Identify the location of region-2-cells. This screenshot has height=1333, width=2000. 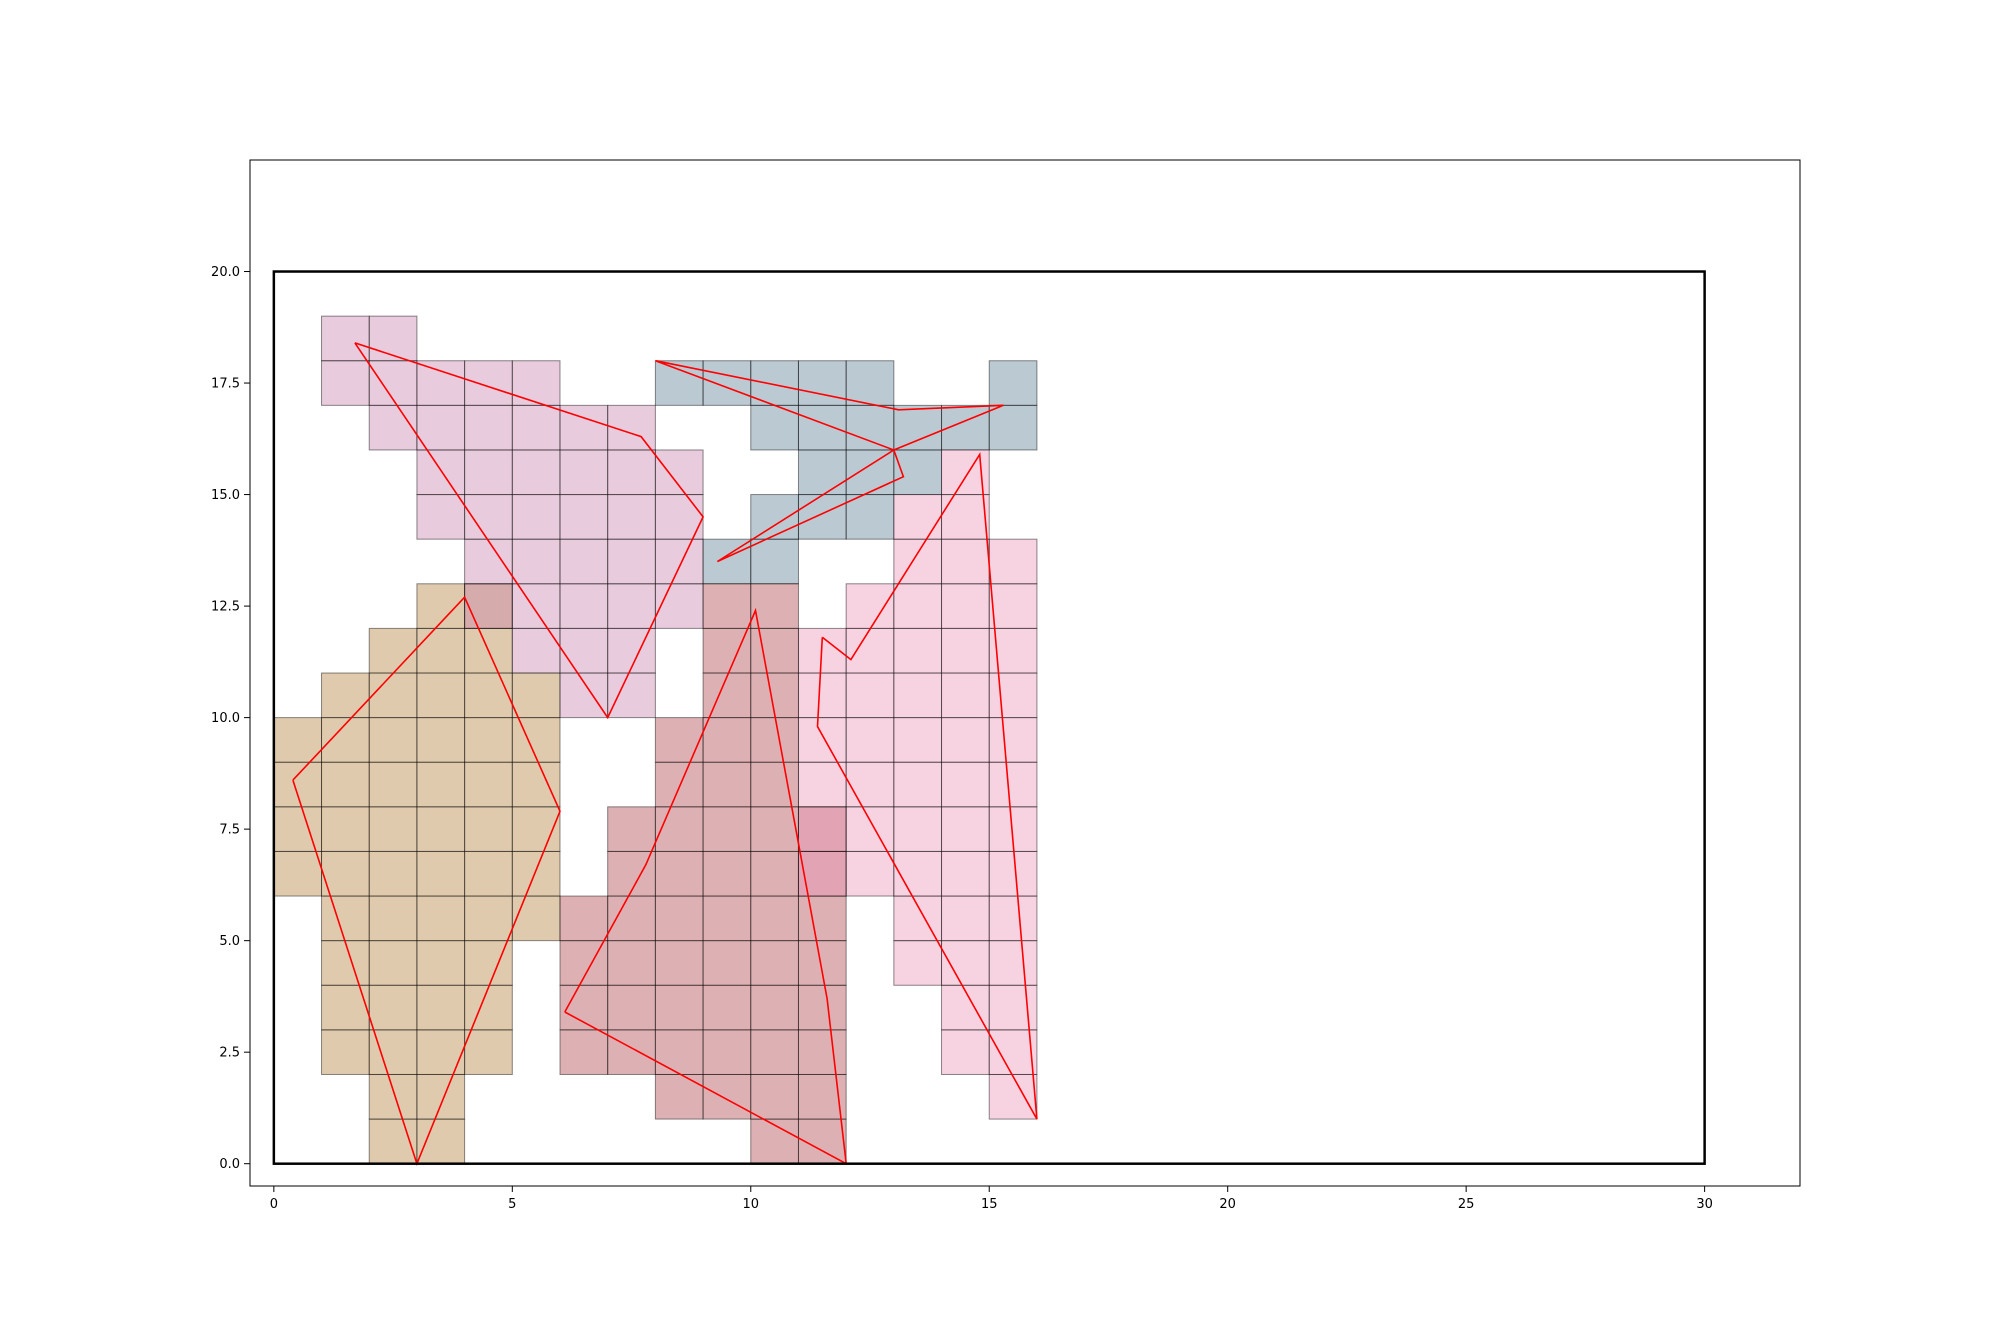
(512, 517).